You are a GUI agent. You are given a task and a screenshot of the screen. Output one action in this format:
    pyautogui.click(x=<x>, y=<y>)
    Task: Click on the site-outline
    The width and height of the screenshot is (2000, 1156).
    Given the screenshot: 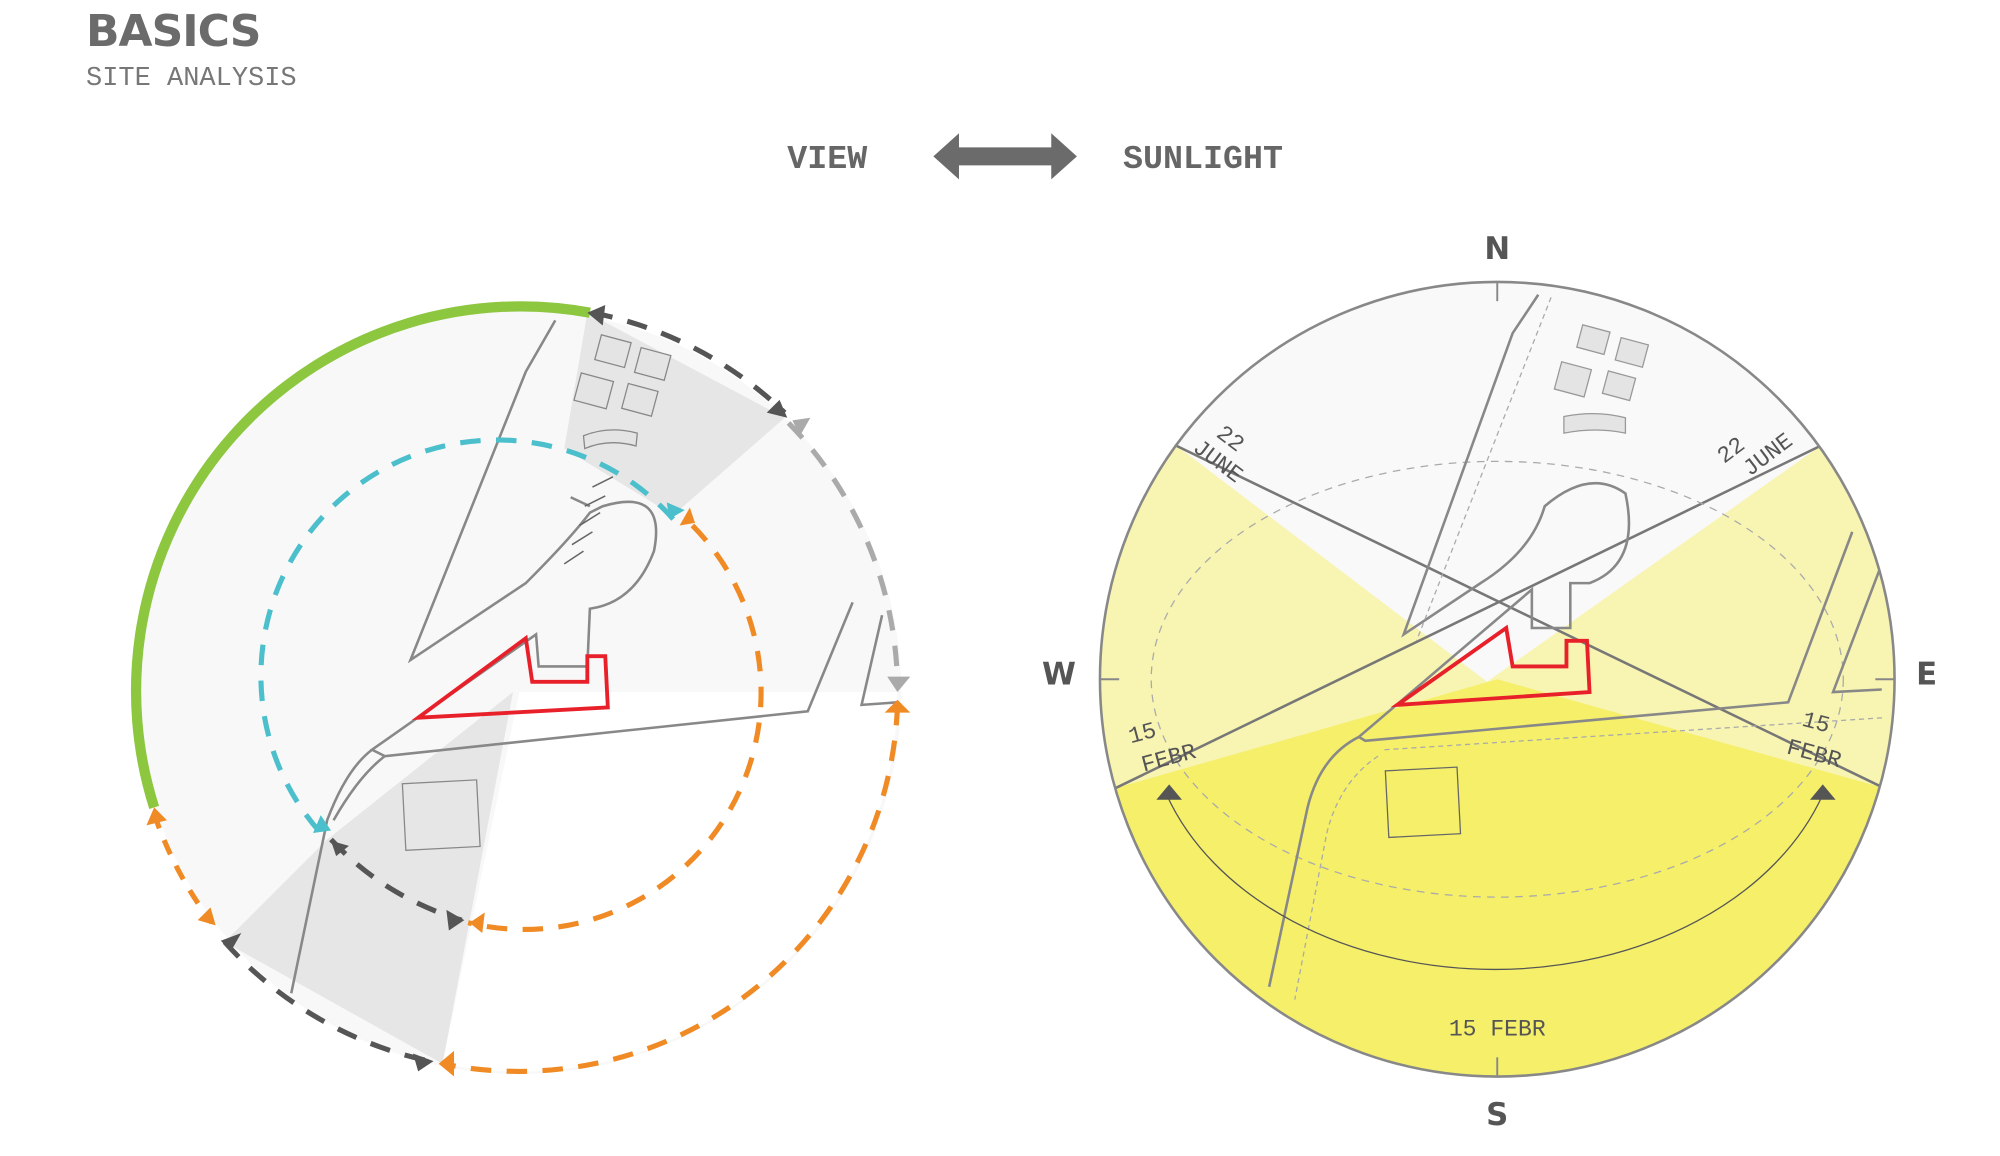 What is the action you would take?
    pyautogui.click(x=510, y=677)
    